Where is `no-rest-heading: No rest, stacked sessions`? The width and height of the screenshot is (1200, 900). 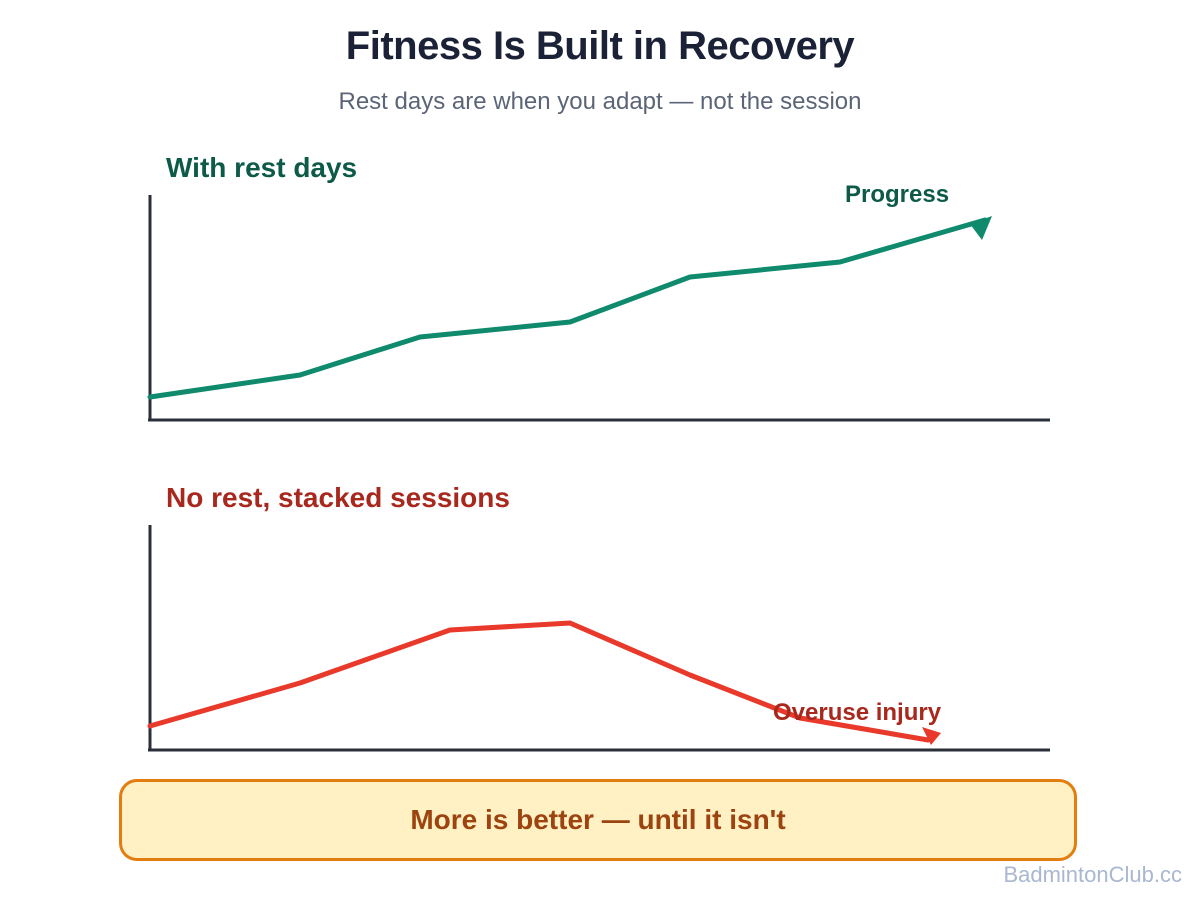 no-rest-heading: No rest, stacked sessions is located at coordinates (338, 497).